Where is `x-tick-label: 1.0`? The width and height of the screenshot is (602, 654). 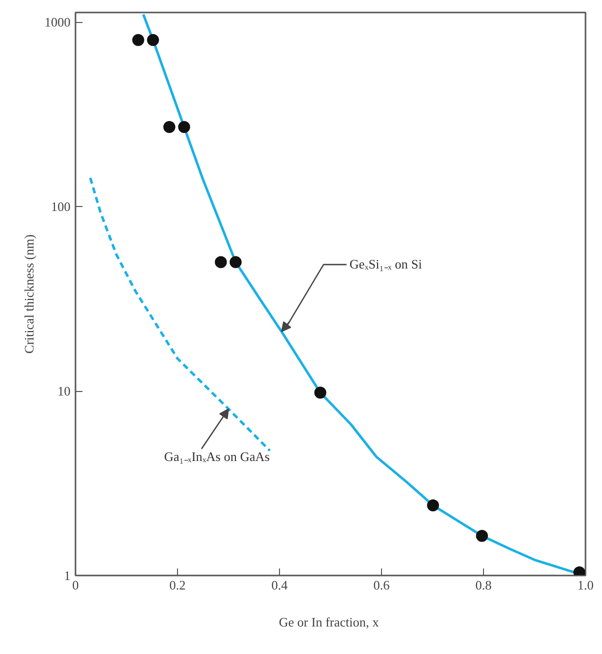 x-tick-label: 1.0 is located at coordinates (585, 585).